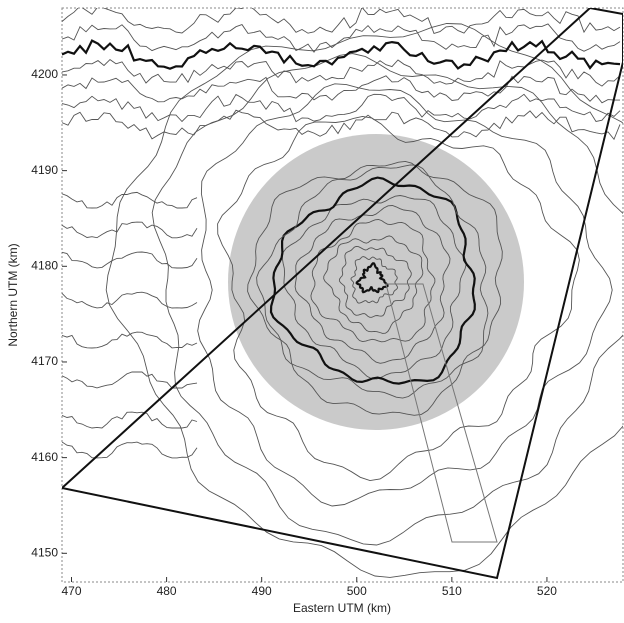 Image resolution: width=624 pixels, height=623 pixels. What do you see at coordinates (441, 413) in the screenshot?
I see `wedge-outline` at bounding box center [441, 413].